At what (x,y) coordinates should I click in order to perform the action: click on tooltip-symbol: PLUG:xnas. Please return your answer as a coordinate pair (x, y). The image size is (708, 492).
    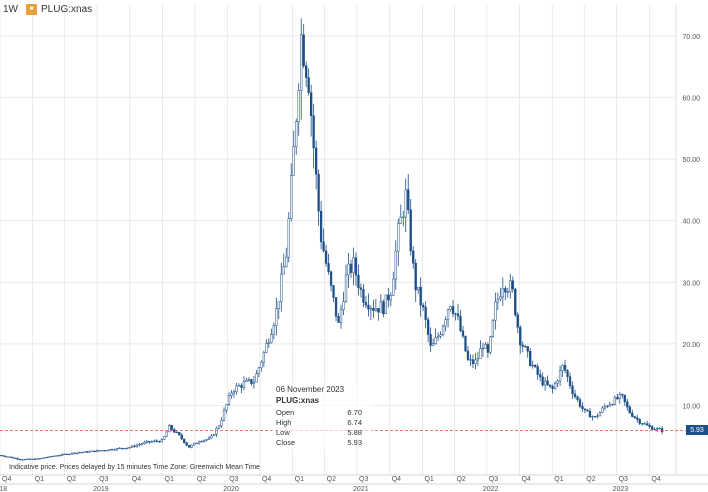
    Looking at the image, I should click on (298, 400).